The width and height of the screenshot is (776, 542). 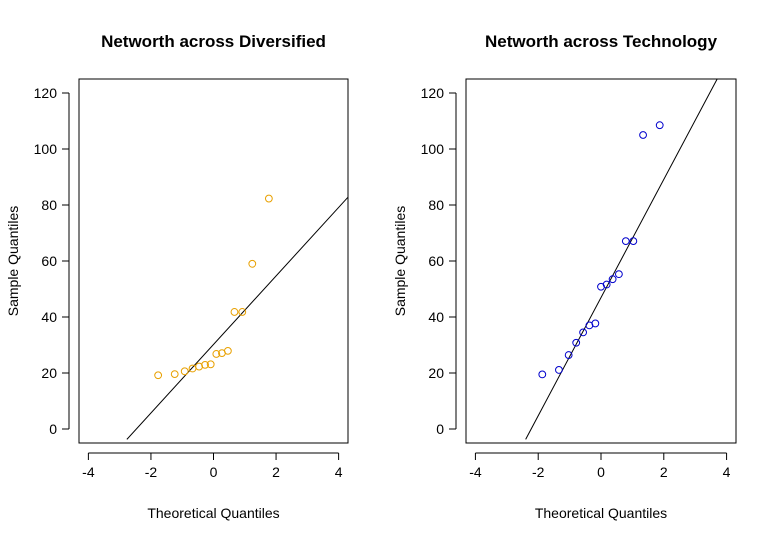 I want to click on chart-title: Networth across Technology, so click(x=601, y=41).